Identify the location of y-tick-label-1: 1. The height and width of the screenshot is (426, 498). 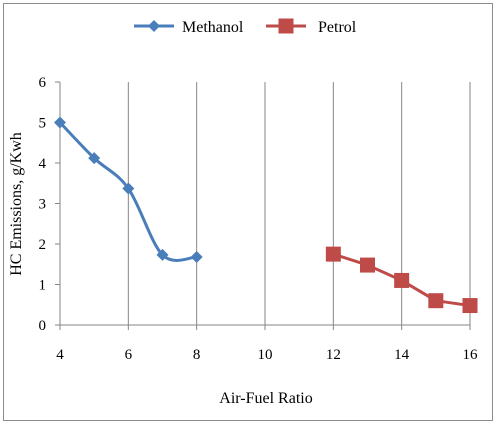
(43, 286).